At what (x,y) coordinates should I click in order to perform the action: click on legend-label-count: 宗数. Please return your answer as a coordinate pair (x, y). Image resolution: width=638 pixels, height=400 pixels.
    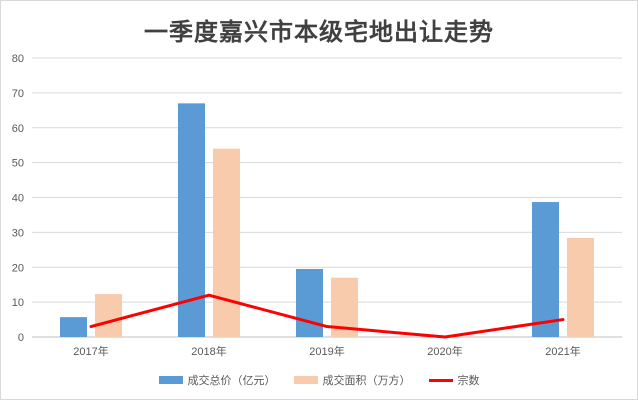
    Looking at the image, I should click on (468, 380).